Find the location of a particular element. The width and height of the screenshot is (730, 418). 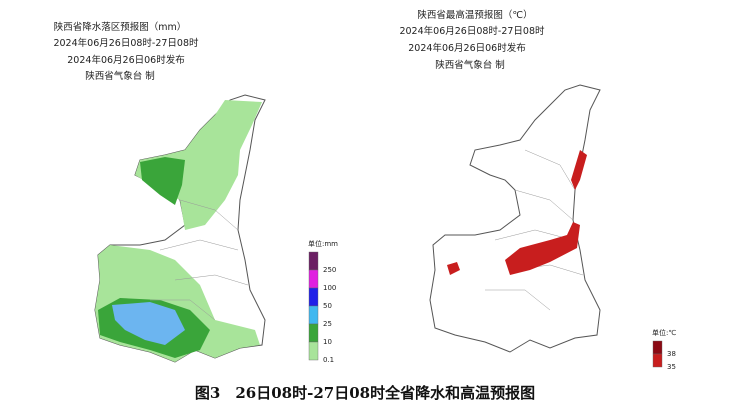

legend-label: 0.1 is located at coordinates (328, 360).